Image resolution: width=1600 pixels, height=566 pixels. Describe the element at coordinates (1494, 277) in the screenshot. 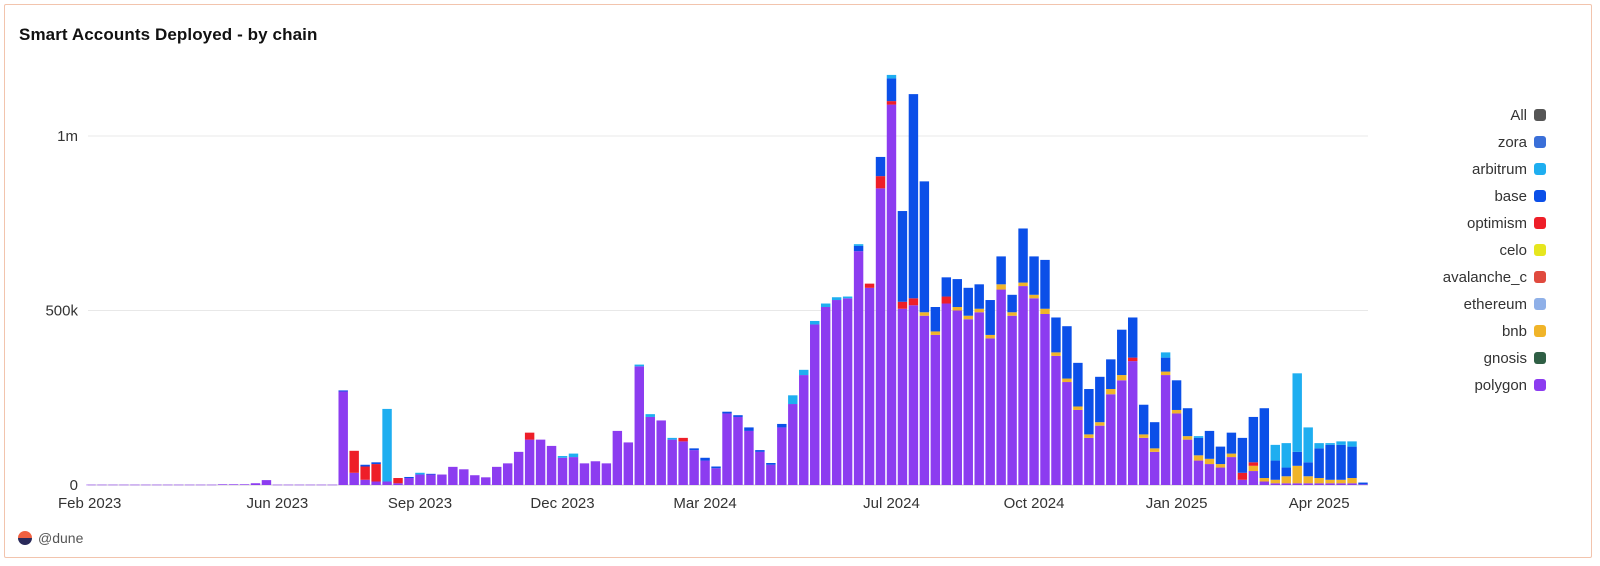

I see `legend-item-avalanche_c: avalanche_c` at that location.